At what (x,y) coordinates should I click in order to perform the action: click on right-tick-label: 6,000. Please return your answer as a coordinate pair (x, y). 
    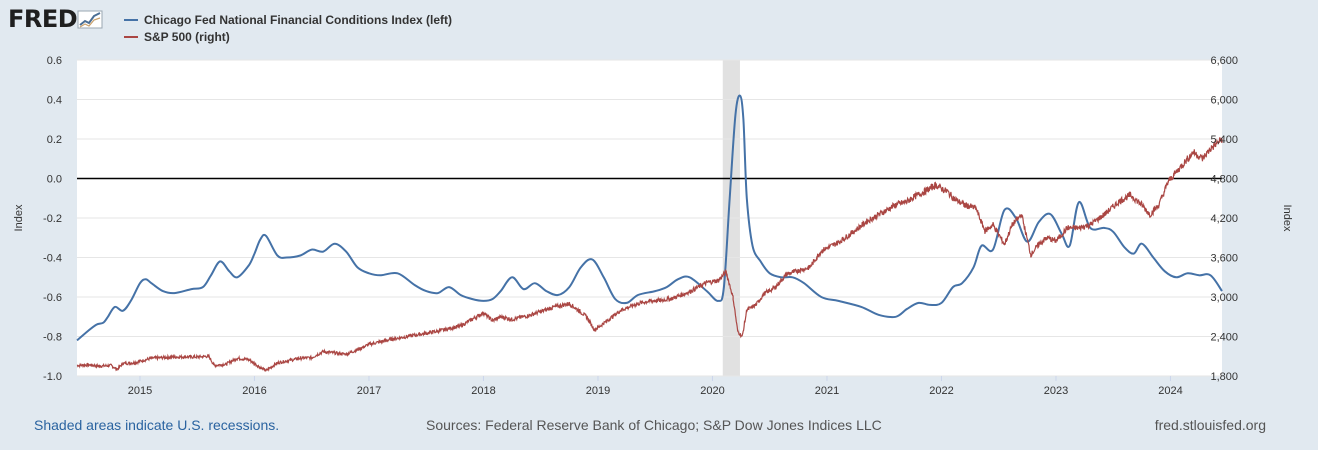
    Looking at the image, I should click on (1224, 101).